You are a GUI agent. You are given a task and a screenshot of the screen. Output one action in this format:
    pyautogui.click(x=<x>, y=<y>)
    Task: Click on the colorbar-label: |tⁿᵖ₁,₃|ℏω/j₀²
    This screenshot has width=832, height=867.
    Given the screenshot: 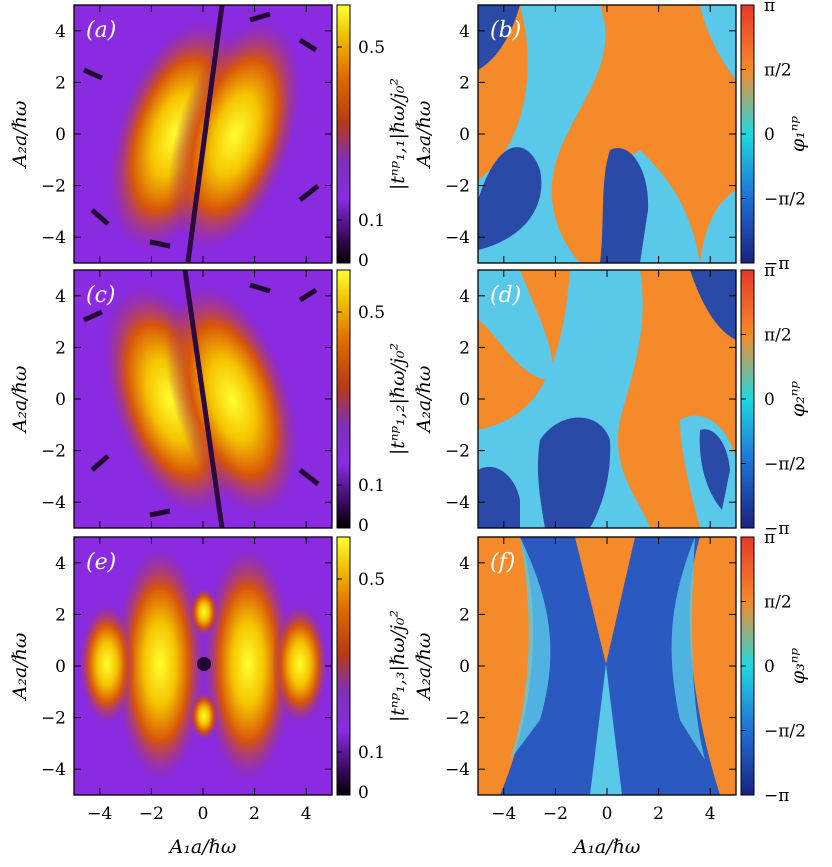 What is the action you would take?
    pyautogui.click(x=398, y=666)
    